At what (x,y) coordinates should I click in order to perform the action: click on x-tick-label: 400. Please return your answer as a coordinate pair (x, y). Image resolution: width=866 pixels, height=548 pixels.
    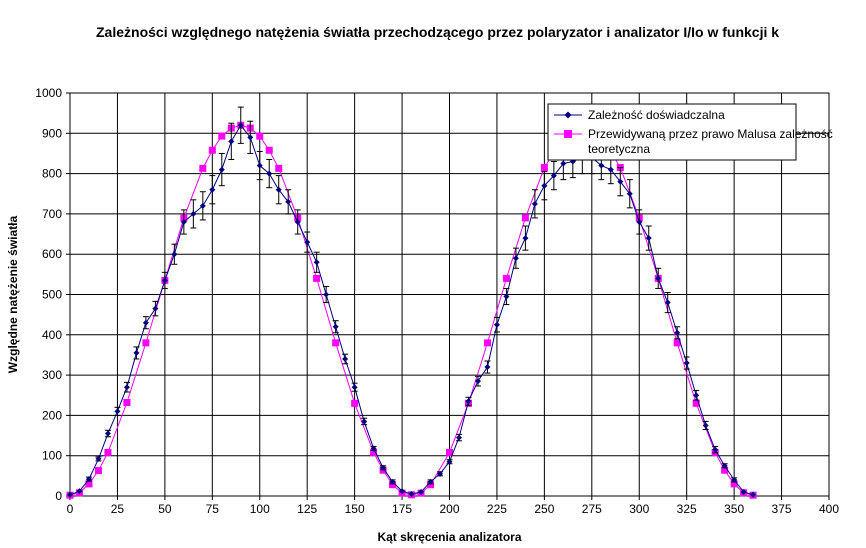
    Looking at the image, I should click on (829, 509).